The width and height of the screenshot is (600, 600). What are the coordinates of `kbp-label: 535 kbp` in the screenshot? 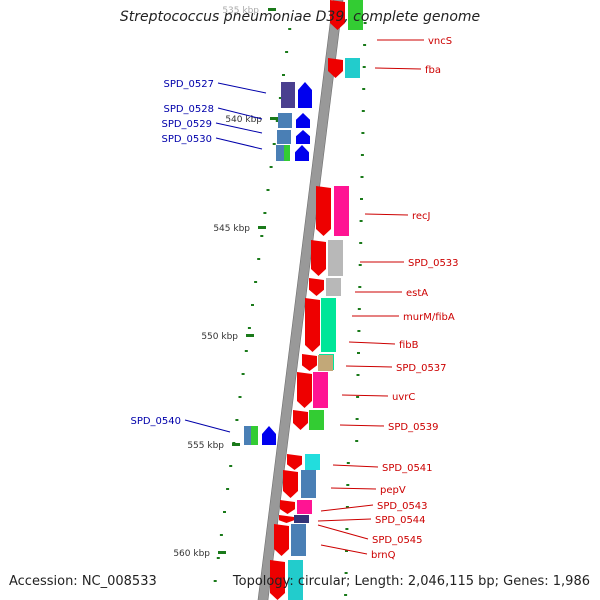 It's located at (240, 11).